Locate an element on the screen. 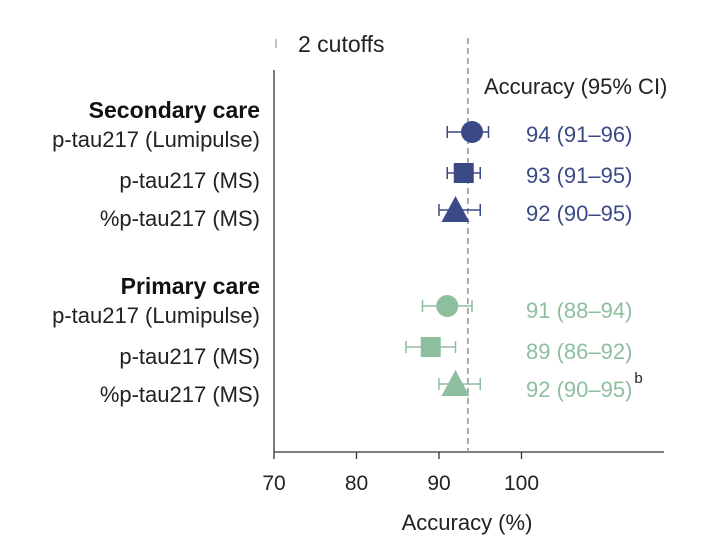  ci-value-text: 91 (88–94) is located at coordinates (579, 310).